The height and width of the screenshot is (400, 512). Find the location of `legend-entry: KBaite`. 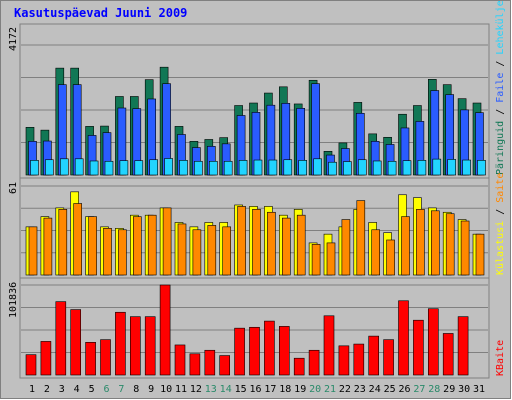

legend-entry: KBaite is located at coordinates (500, 358).